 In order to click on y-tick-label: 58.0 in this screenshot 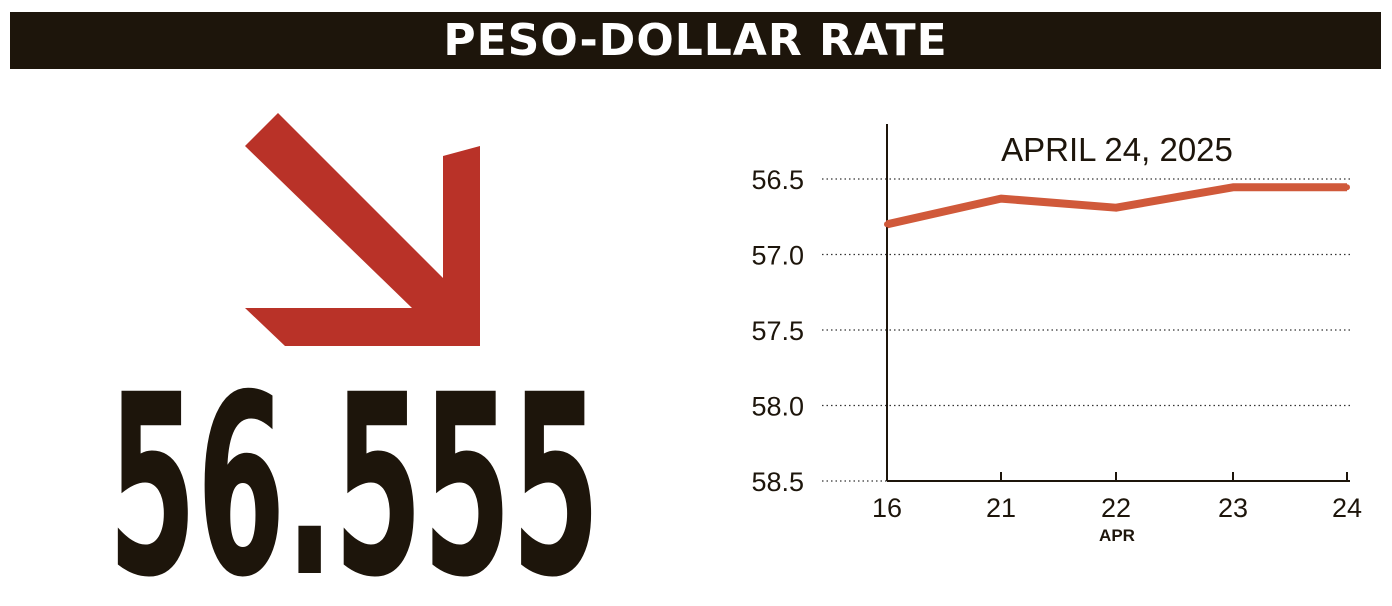, I will do `click(777, 407)`.